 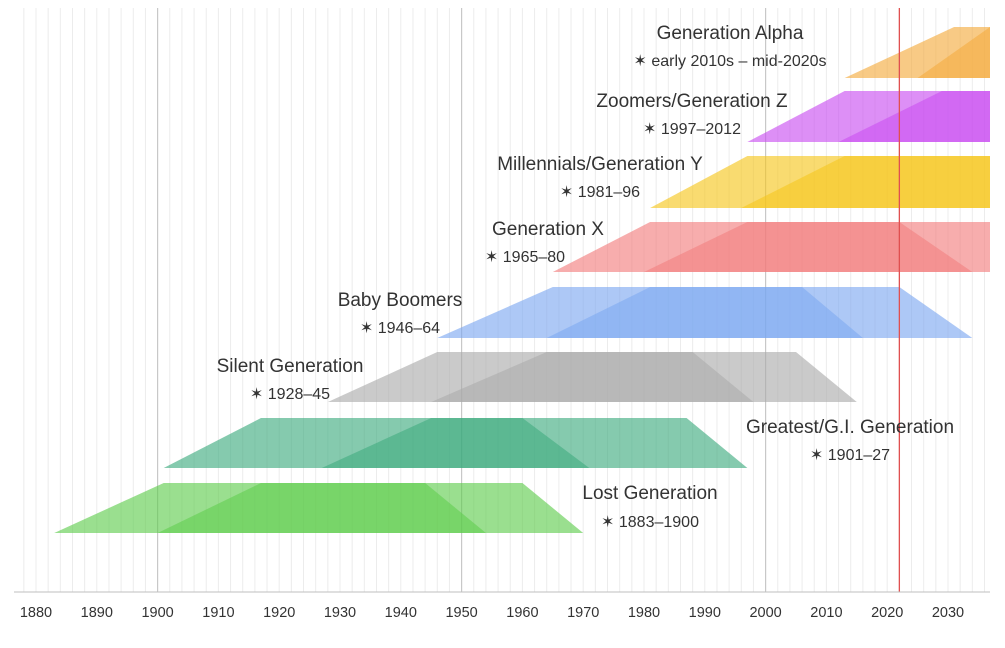 What do you see at coordinates (97, 613) in the screenshot?
I see `x-tick-label: 1890` at bounding box center [97, 613].